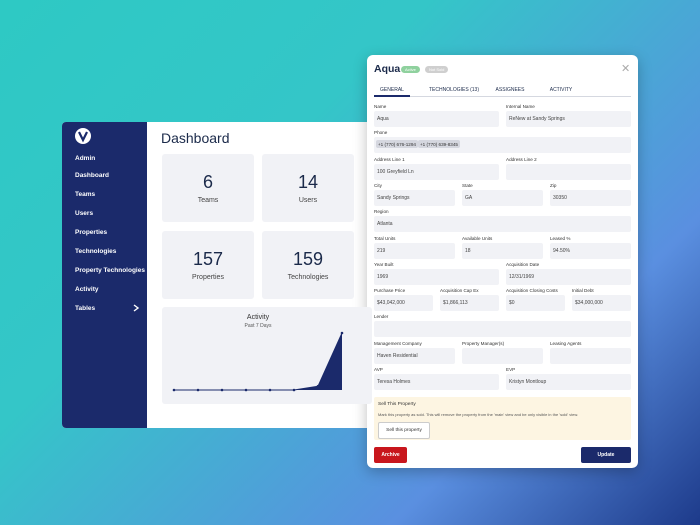 The height and width of the screenshot is (525, 700). I want to click on nav-item: Admin, so click(85, 158).